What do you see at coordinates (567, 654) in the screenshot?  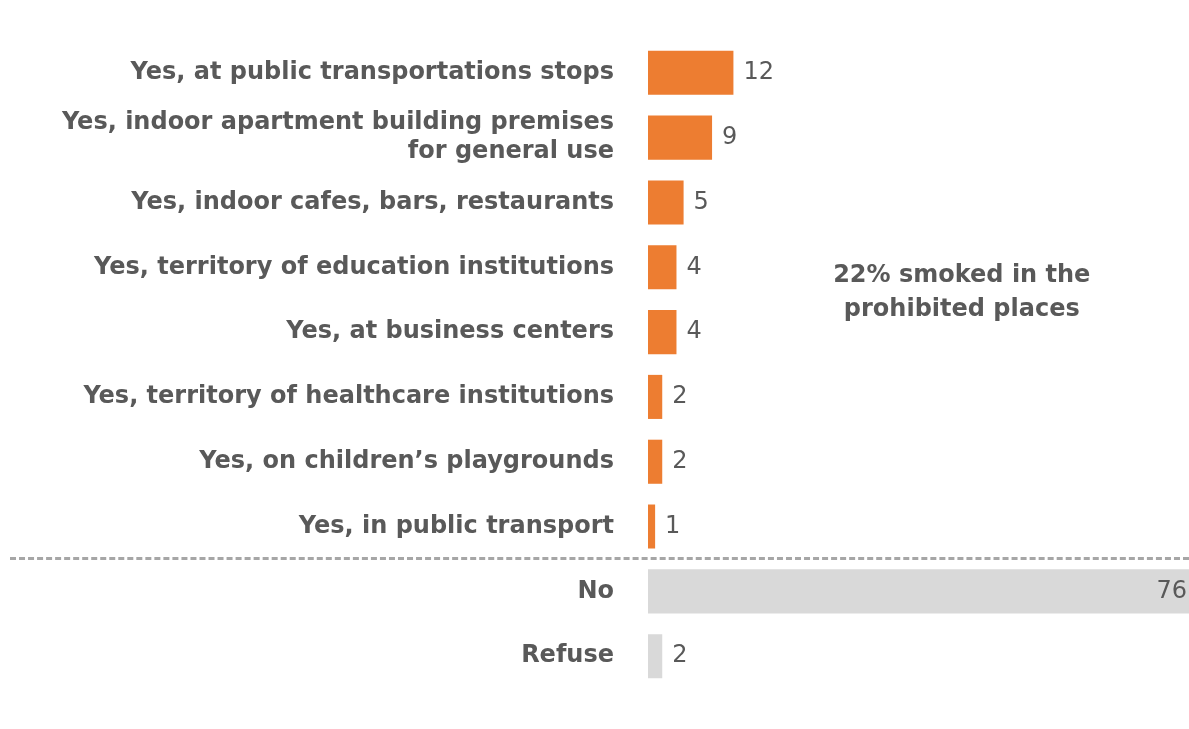 I see `y-tick-label: Refuse` at bounding box center [567, 654].